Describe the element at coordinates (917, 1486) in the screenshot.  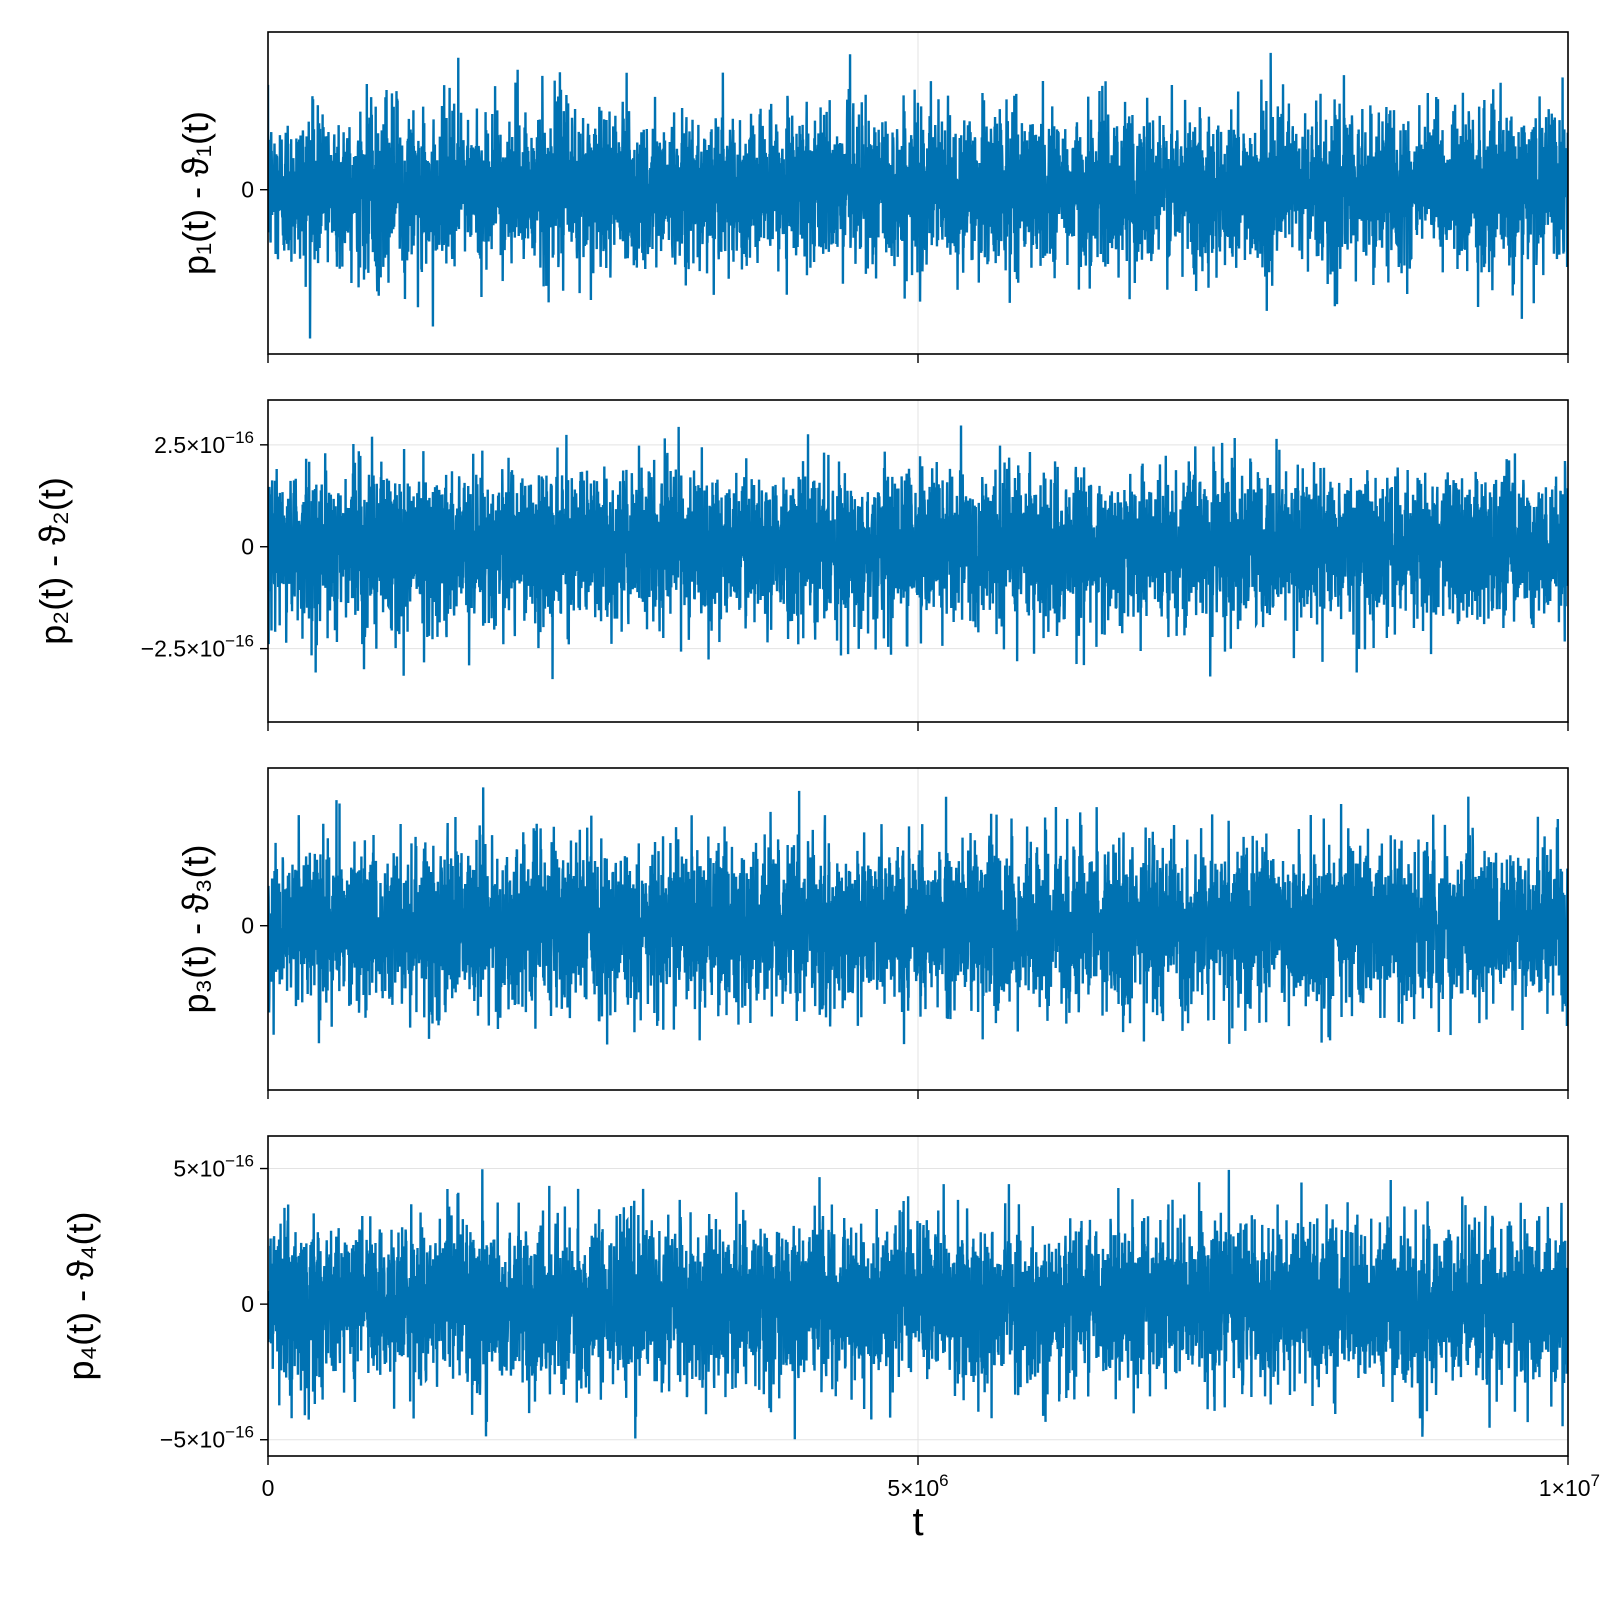
I see `x-tick-label: 5×10⁶` at that location.